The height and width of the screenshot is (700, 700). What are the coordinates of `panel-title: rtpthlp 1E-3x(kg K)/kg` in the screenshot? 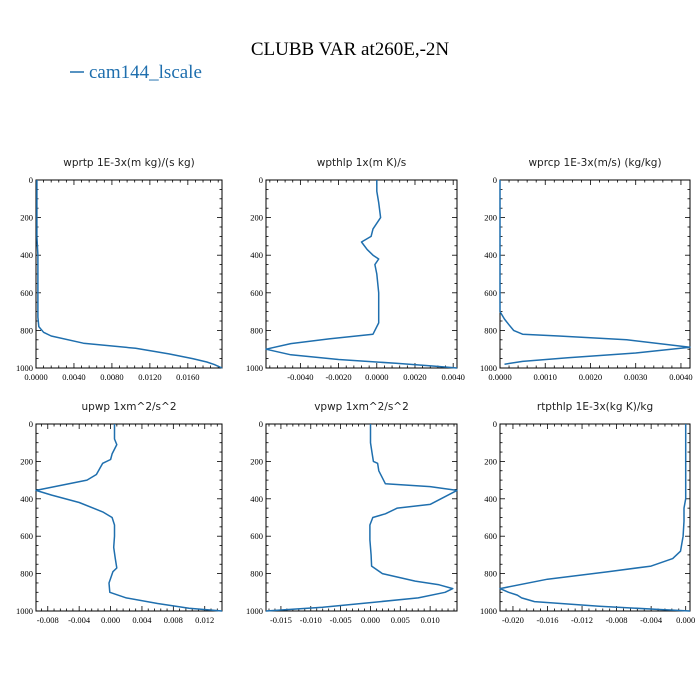 It's located at (595, 407).